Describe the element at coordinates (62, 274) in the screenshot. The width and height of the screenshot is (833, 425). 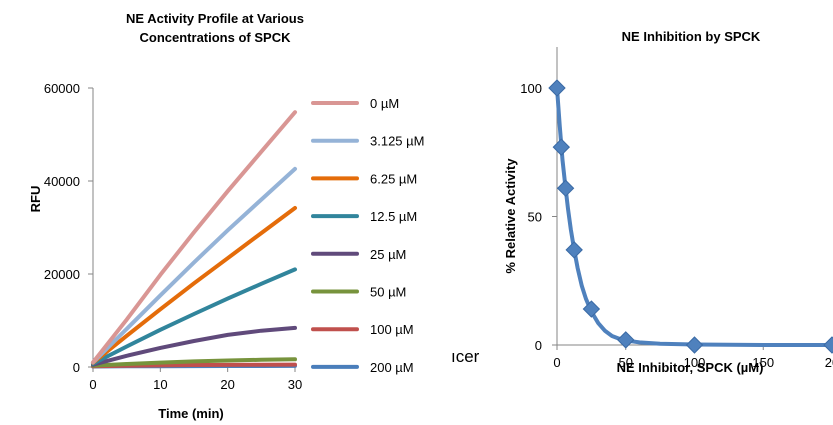
I see `y-tick-label: 20000` at that location.